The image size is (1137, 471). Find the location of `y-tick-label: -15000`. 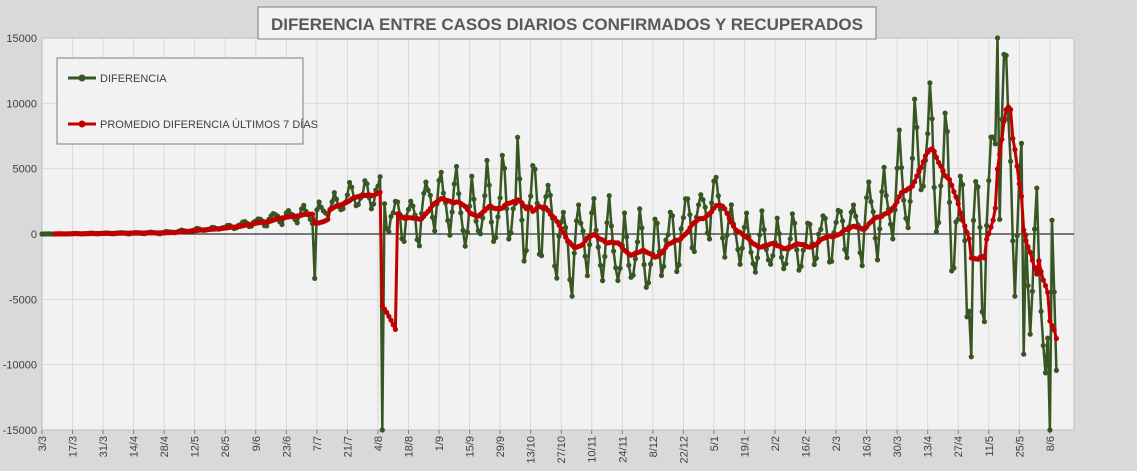

y-tick-label: -15000 is located at coordinates (20, 431).